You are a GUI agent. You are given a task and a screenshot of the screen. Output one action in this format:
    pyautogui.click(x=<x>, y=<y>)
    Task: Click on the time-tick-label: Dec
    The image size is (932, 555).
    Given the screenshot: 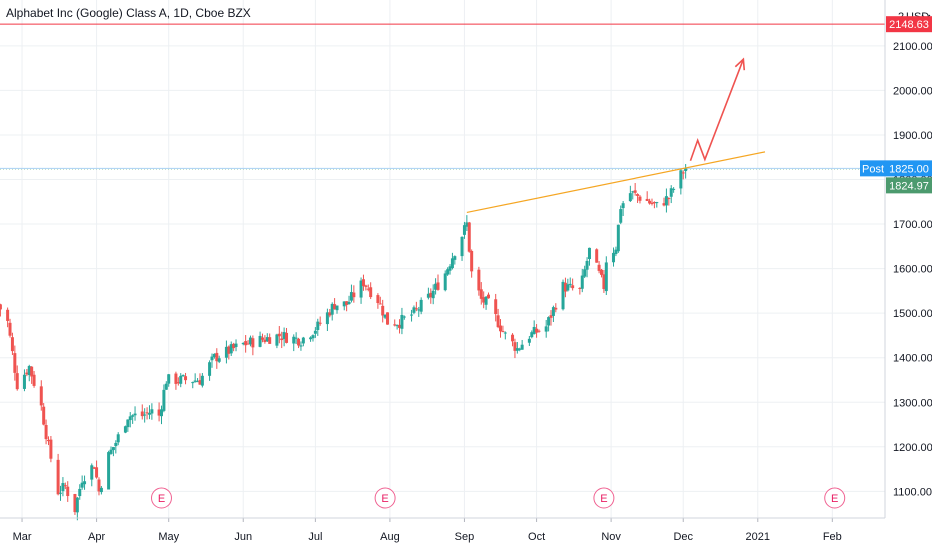 What is the action you would take?
    pyautogui.click(x=683, y=537)
    